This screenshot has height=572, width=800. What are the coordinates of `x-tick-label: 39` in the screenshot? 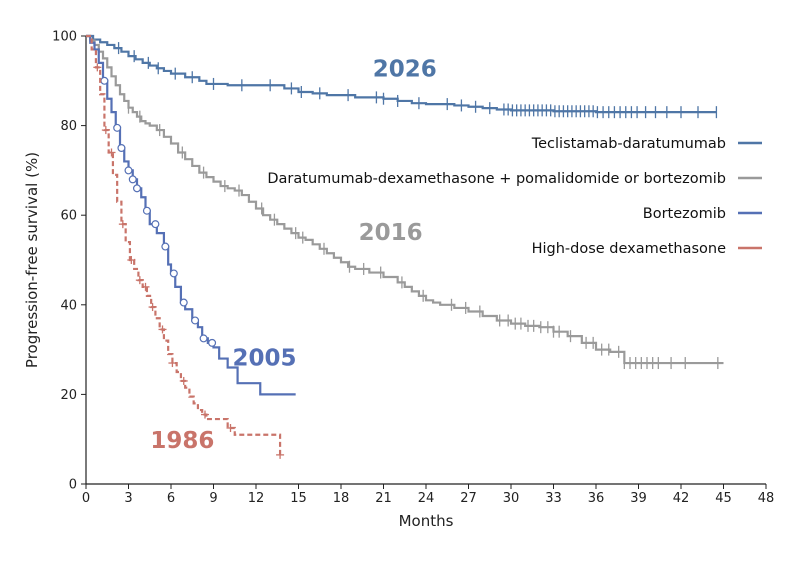 It's located at (638, 498).